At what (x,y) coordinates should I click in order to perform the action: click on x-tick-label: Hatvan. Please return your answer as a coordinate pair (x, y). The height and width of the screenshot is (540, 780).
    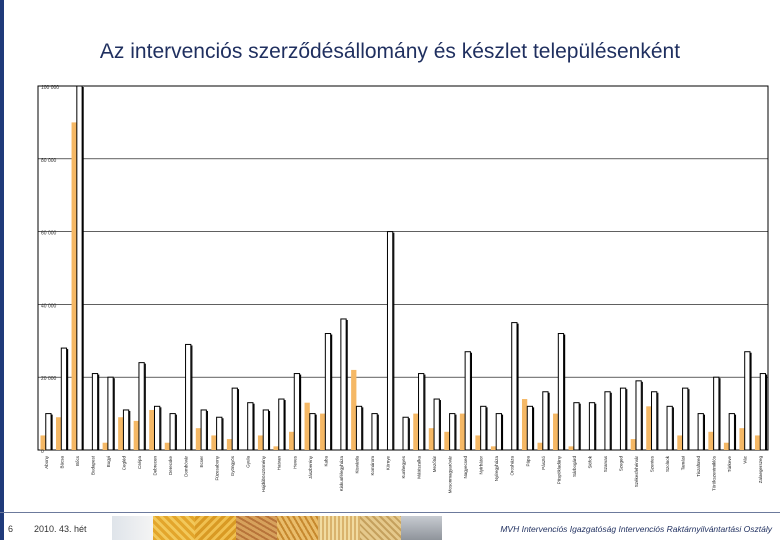
    Looking at the image, I should click on (279, 463).